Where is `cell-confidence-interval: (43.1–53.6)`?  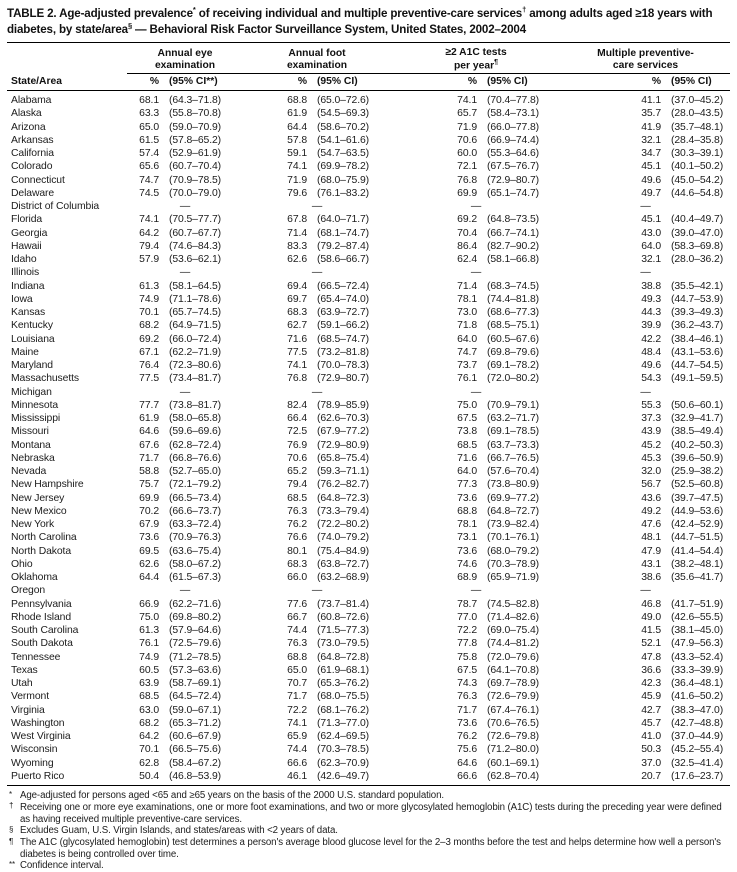 cell-confidence-interval: (43.1–53.6) is located at coordinates (697, 352).